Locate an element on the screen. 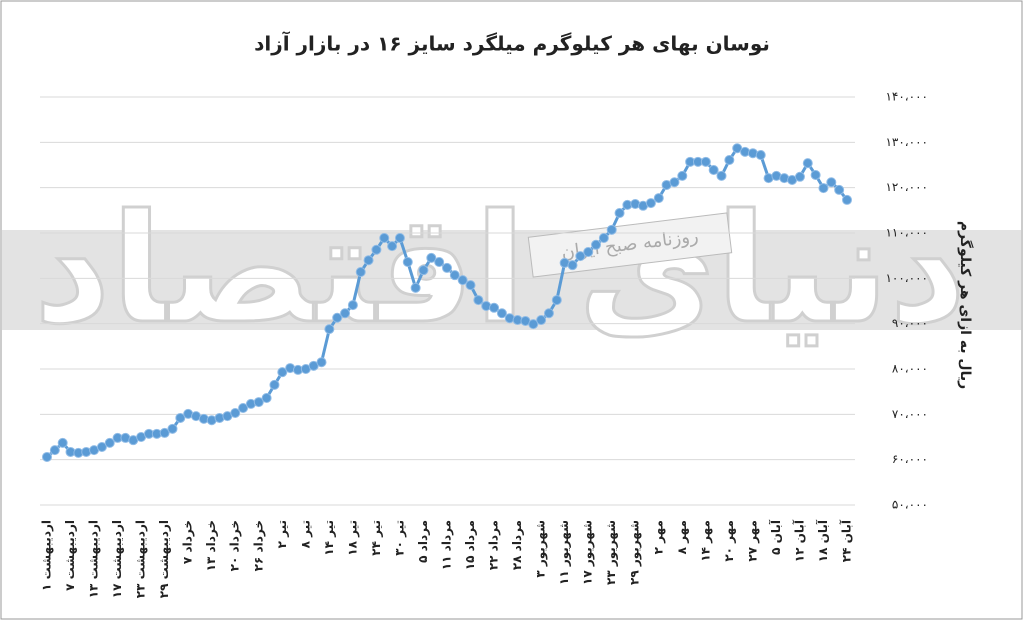 This screenshot has width=1024, height=621. x-tick-label: ۱۴ تیر is located at coordinates (329, 538).